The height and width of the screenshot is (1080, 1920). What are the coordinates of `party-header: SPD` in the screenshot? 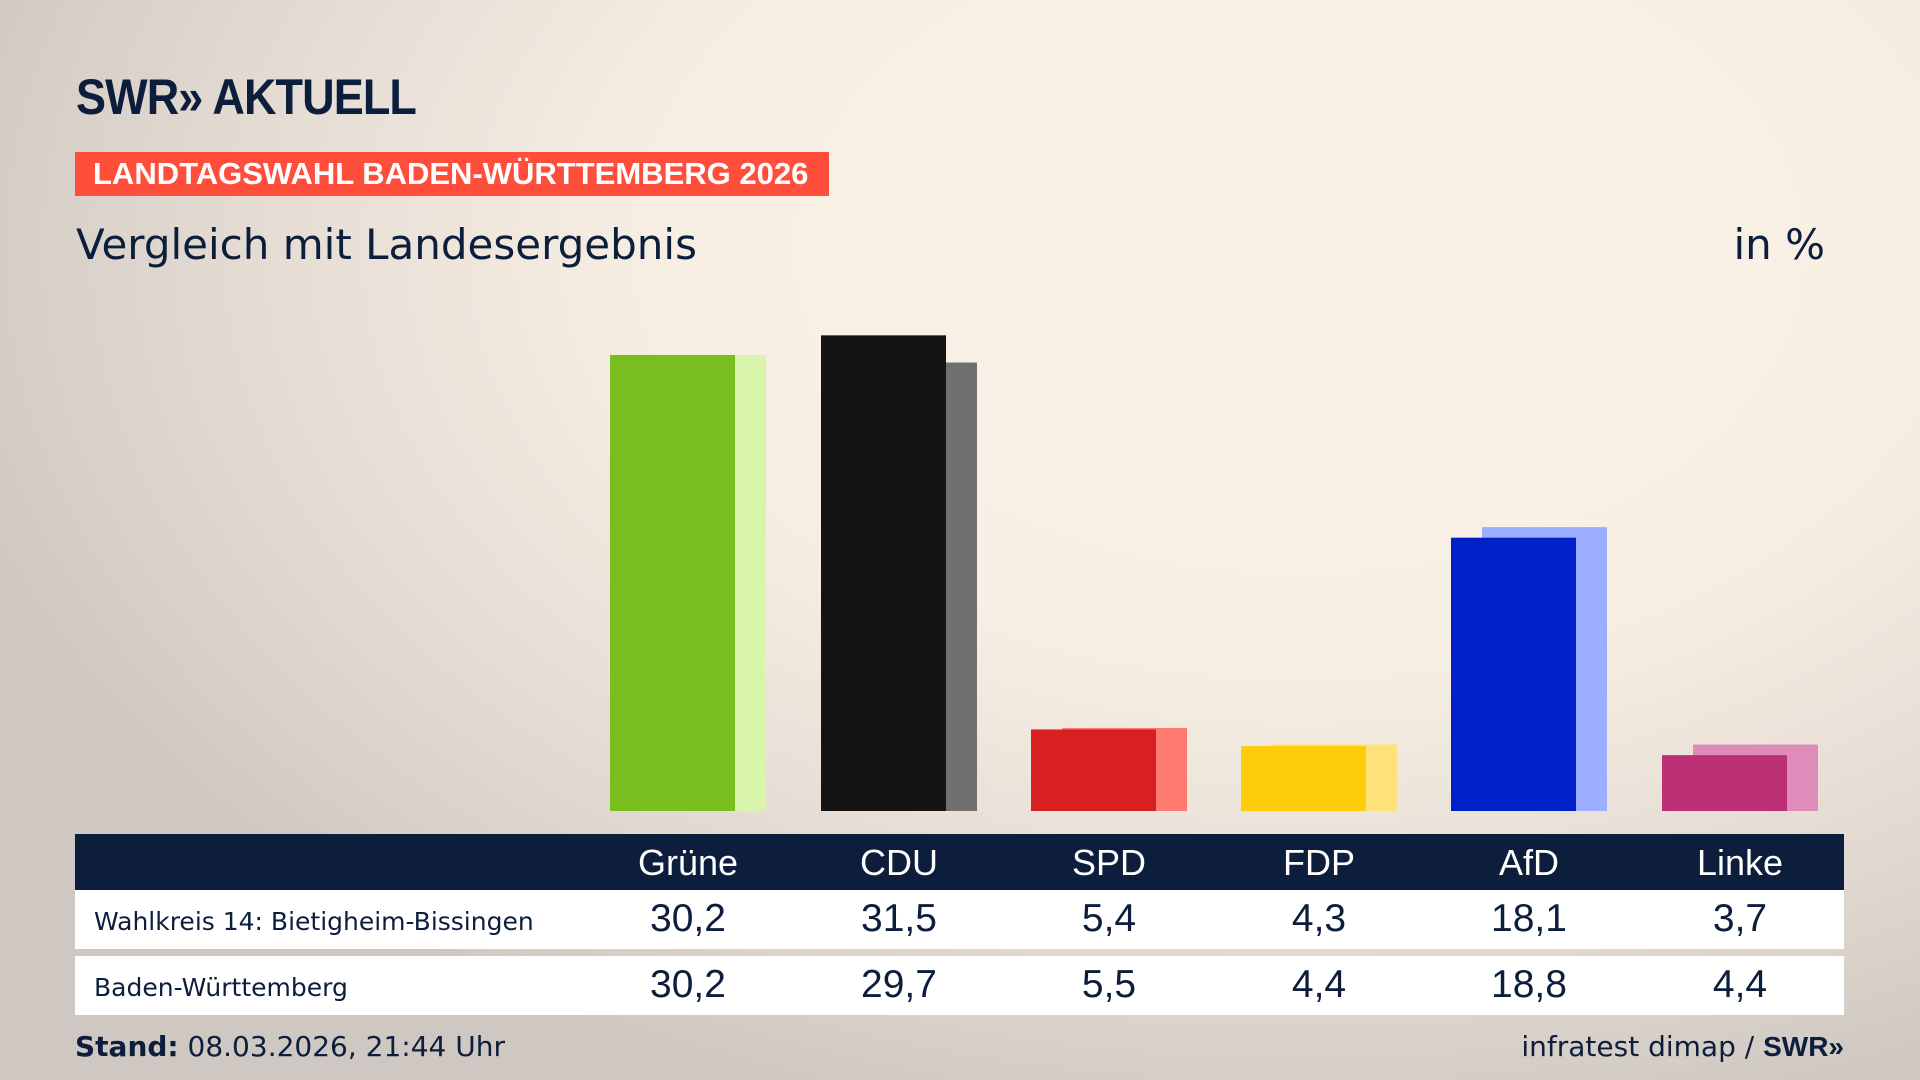 It's located at (1109, 862).